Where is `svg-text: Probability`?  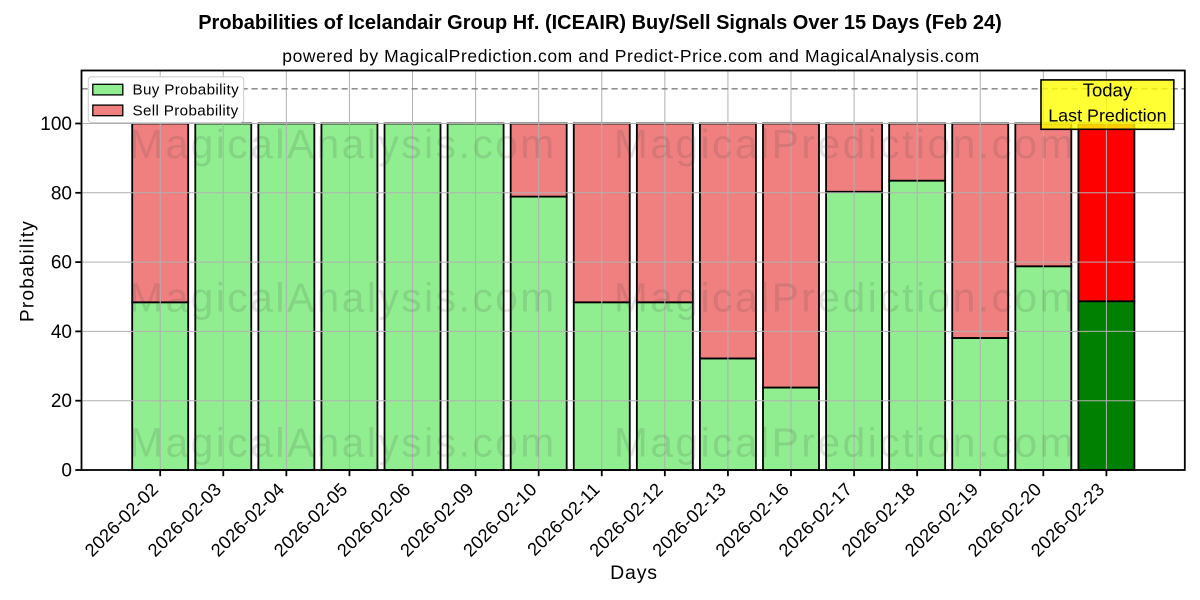
svg-text: Probability is located at coordinates (28, 271).